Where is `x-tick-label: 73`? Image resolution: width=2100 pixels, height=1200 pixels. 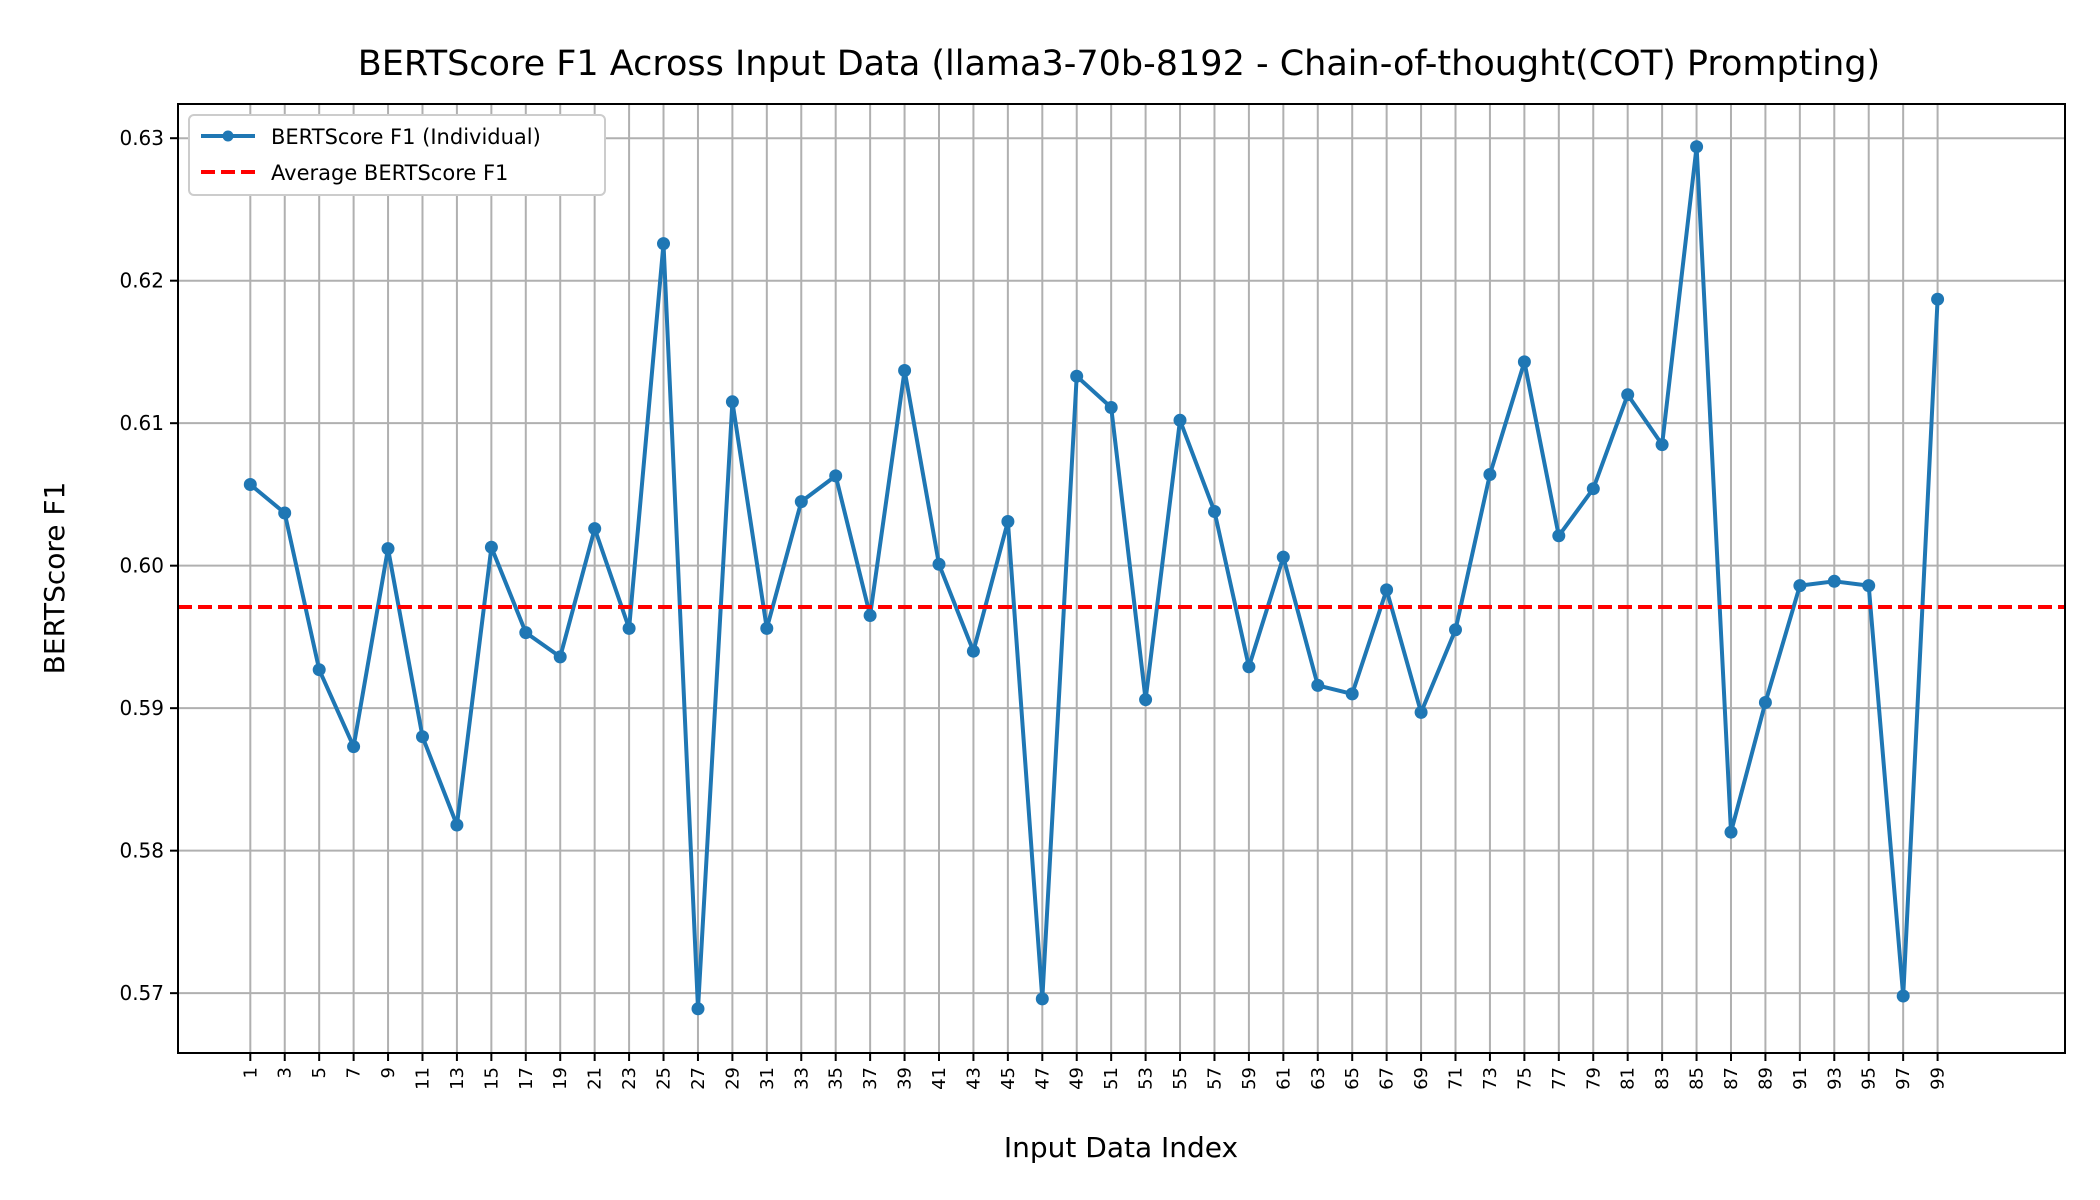 x-tick-label: 73 is located at coordinates (1490, 1078).